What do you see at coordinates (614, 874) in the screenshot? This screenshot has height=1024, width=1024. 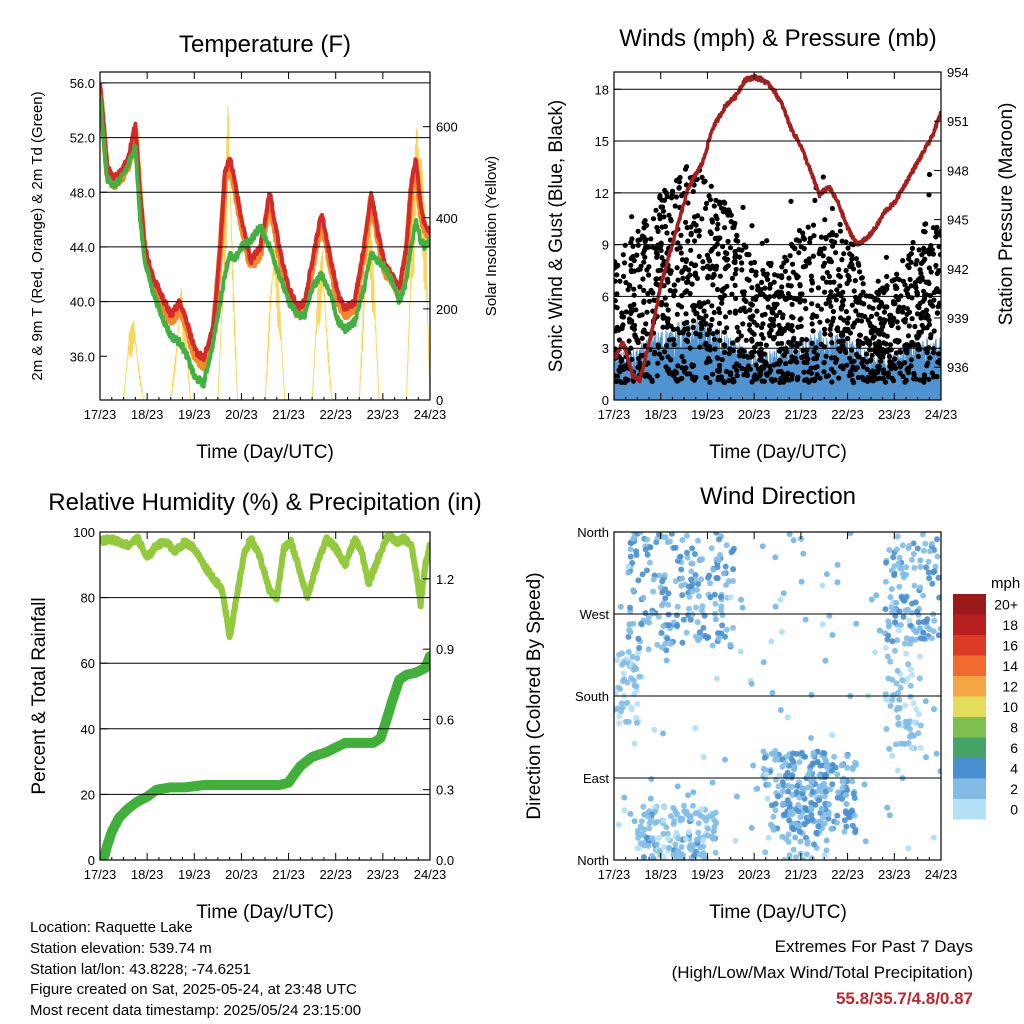 I see `x-tick-label: 17/23` at bounding box center [614, 874].